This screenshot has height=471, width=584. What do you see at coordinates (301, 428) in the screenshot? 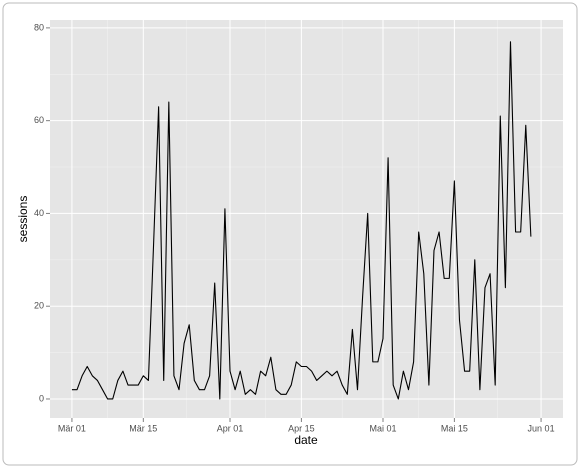
I see `x-tick-label: Apr 15` at bounding box center [301, 428].